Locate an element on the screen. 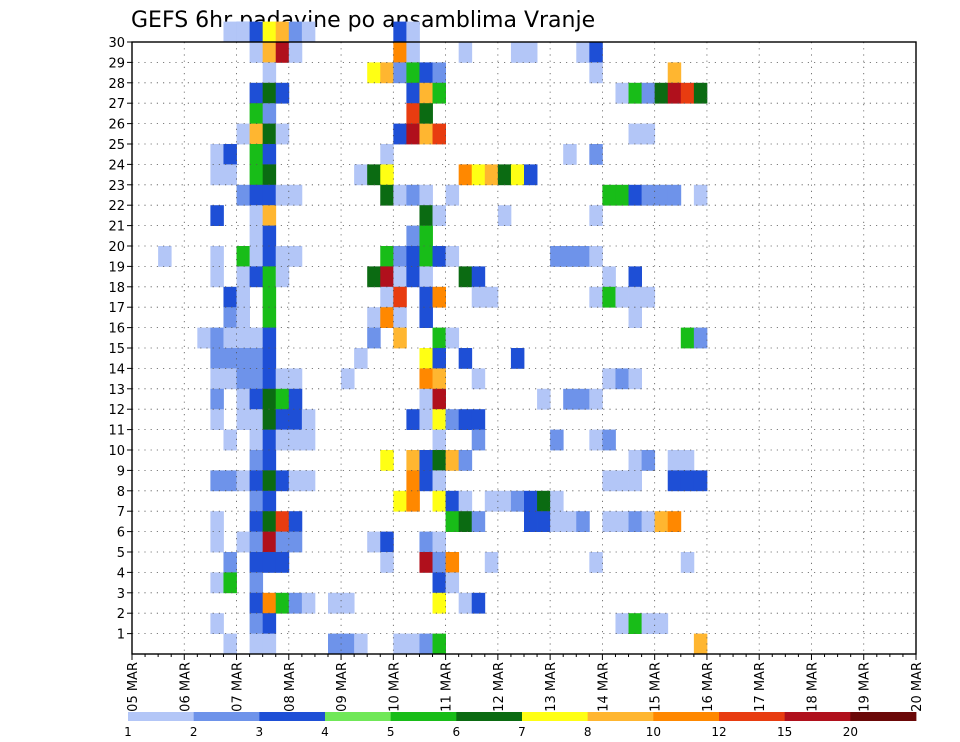  y-tick-label: 26 is located at coordinates (116, 125).